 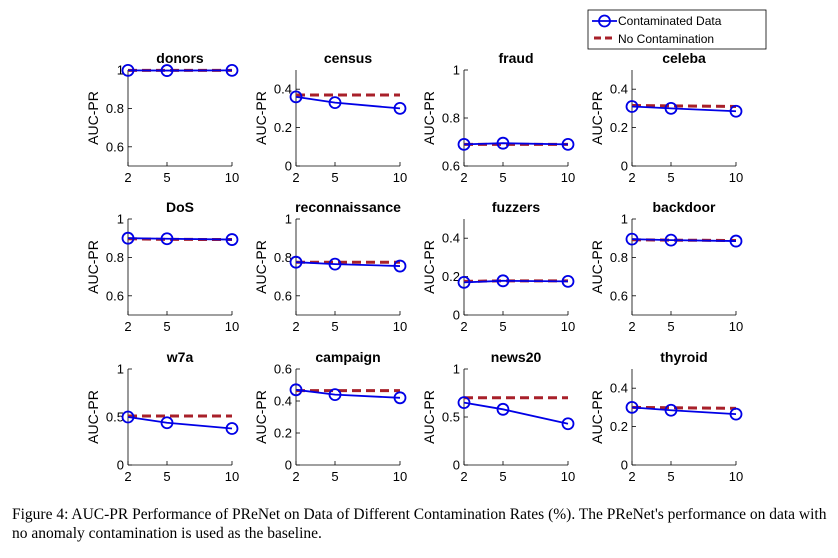 I want to click on legend-contaminated-label: Contaminated Data, so click(x=670, y=21).